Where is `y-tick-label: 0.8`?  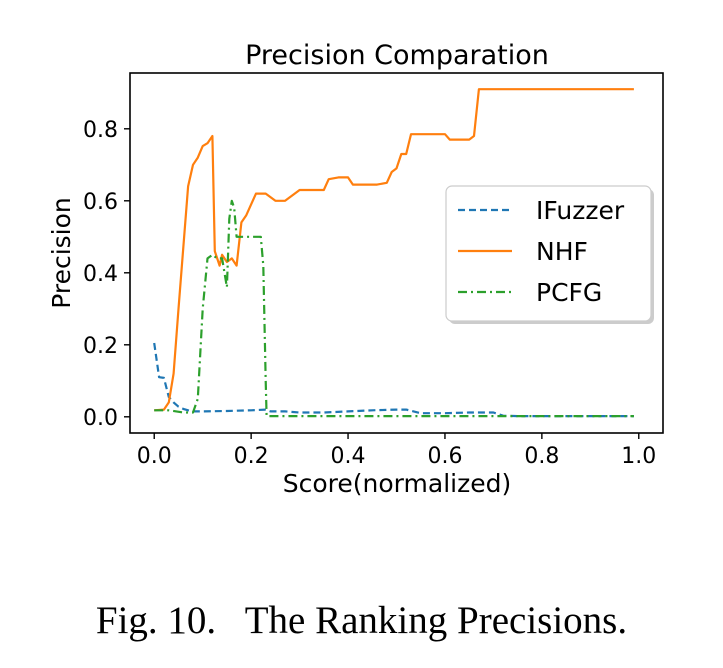 y-tick-label: 0.8 is located at coordinates (100, 130).